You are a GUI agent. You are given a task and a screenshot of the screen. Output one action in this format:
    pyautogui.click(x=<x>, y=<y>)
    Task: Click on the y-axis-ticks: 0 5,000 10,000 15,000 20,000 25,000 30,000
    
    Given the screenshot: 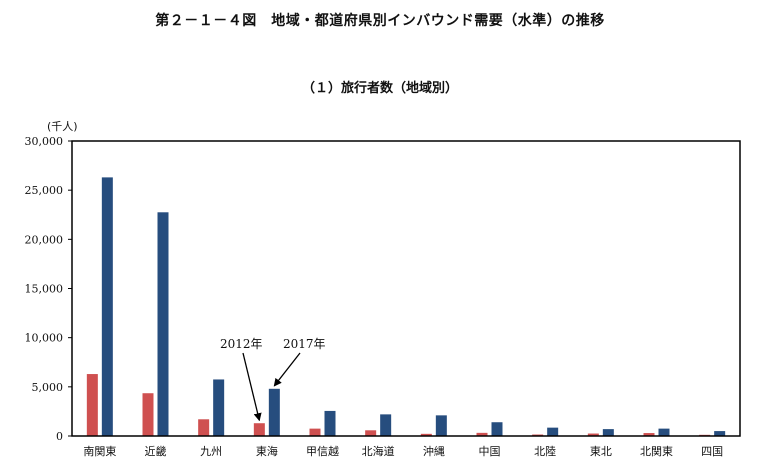 What is the action you would take?
    pyautogui.click(x=48, y=289)
    